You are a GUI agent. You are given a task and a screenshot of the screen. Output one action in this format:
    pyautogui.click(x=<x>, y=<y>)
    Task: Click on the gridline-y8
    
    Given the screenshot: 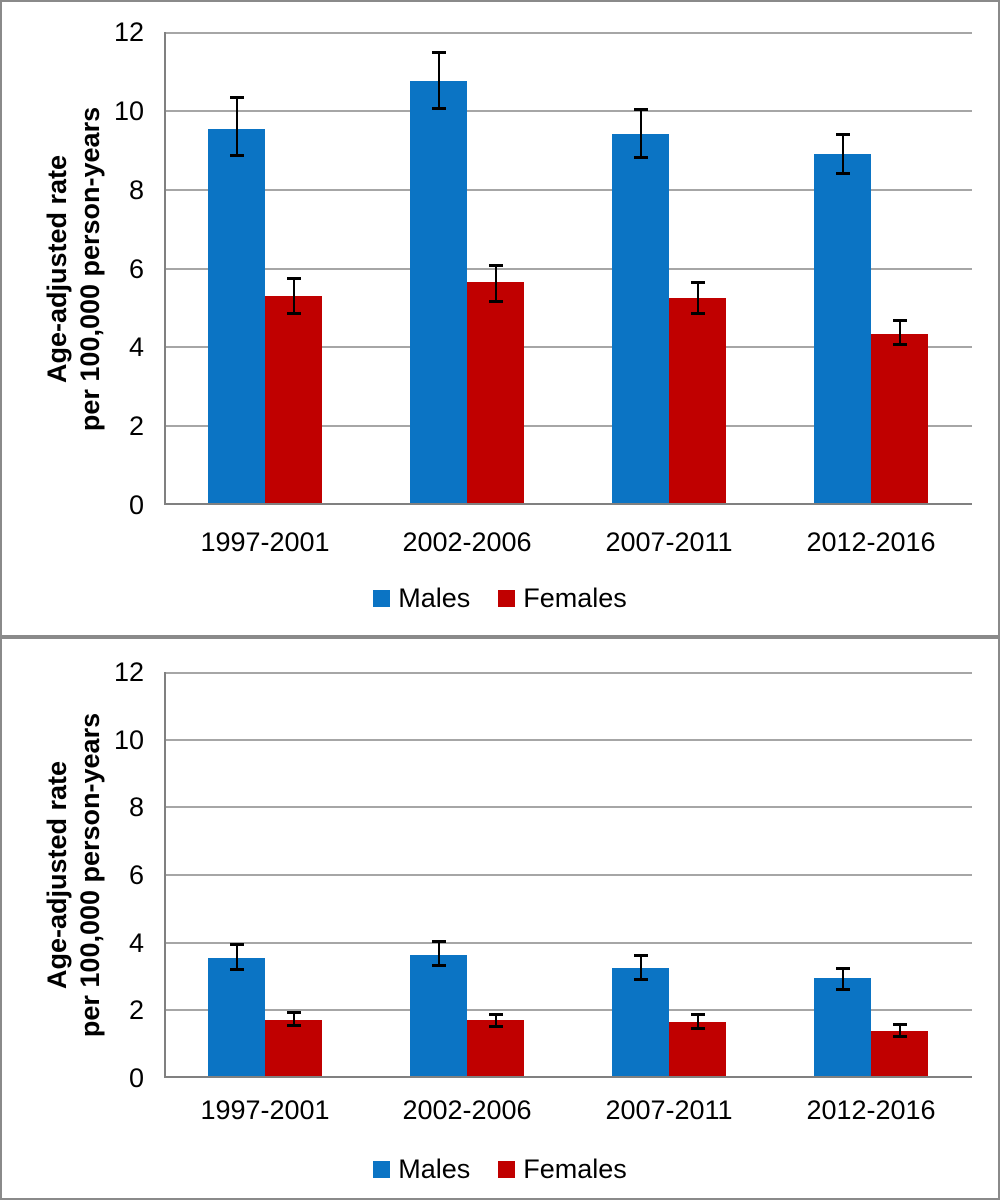 What is the action you would take?
    pyautogui.click(x=568, y=807)
    